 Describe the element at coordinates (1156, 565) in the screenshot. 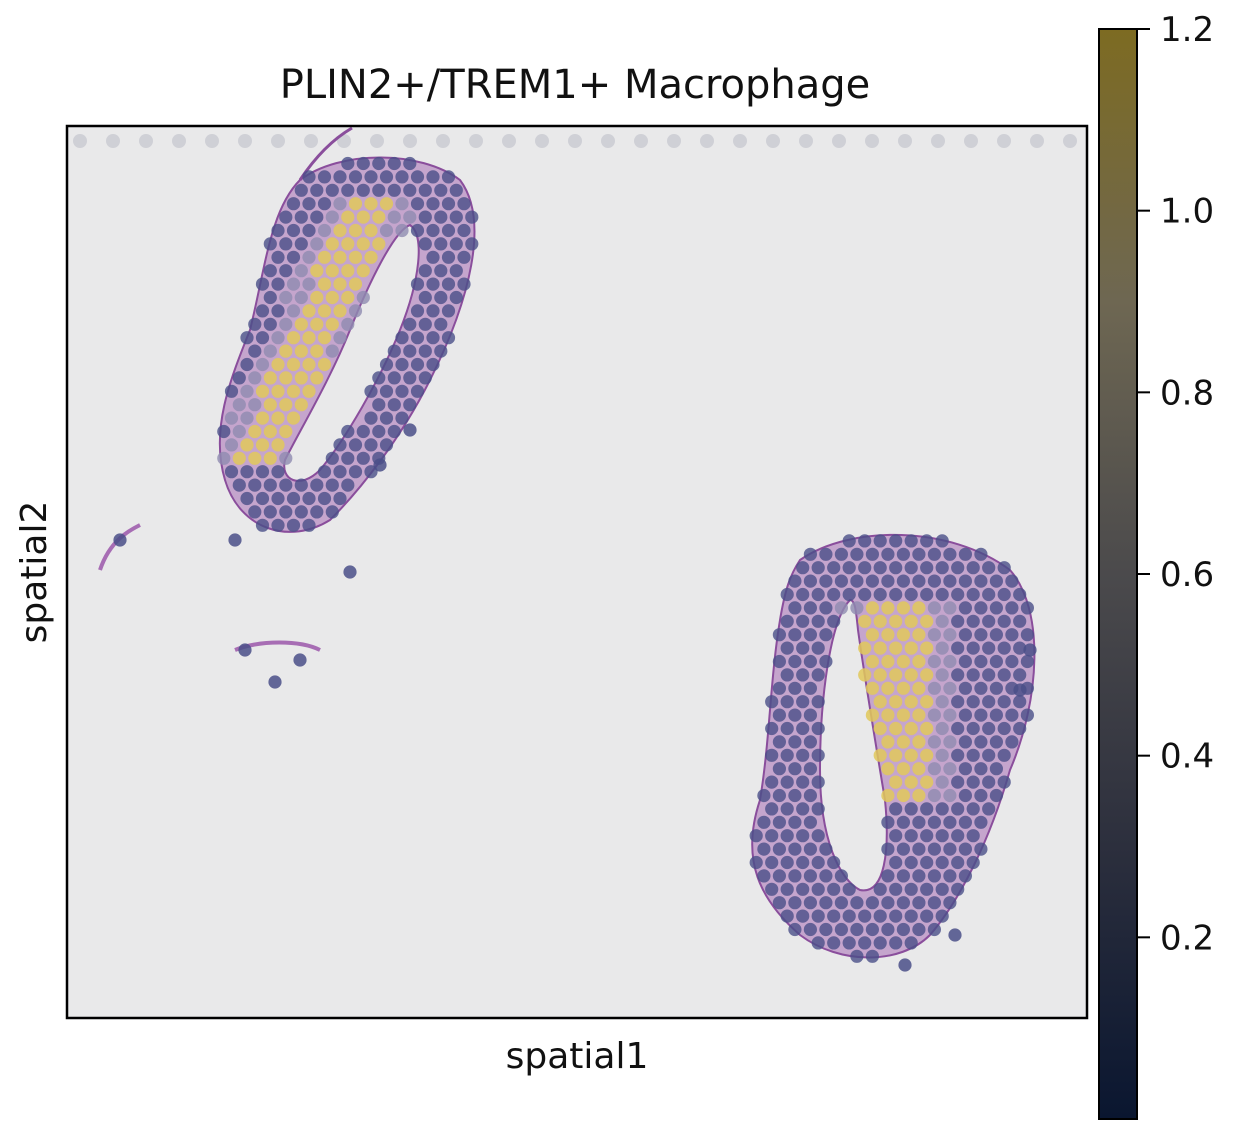

I see `colorbar: 0.2 0.4 0.6 0.8 1.0 1.2` at that location.